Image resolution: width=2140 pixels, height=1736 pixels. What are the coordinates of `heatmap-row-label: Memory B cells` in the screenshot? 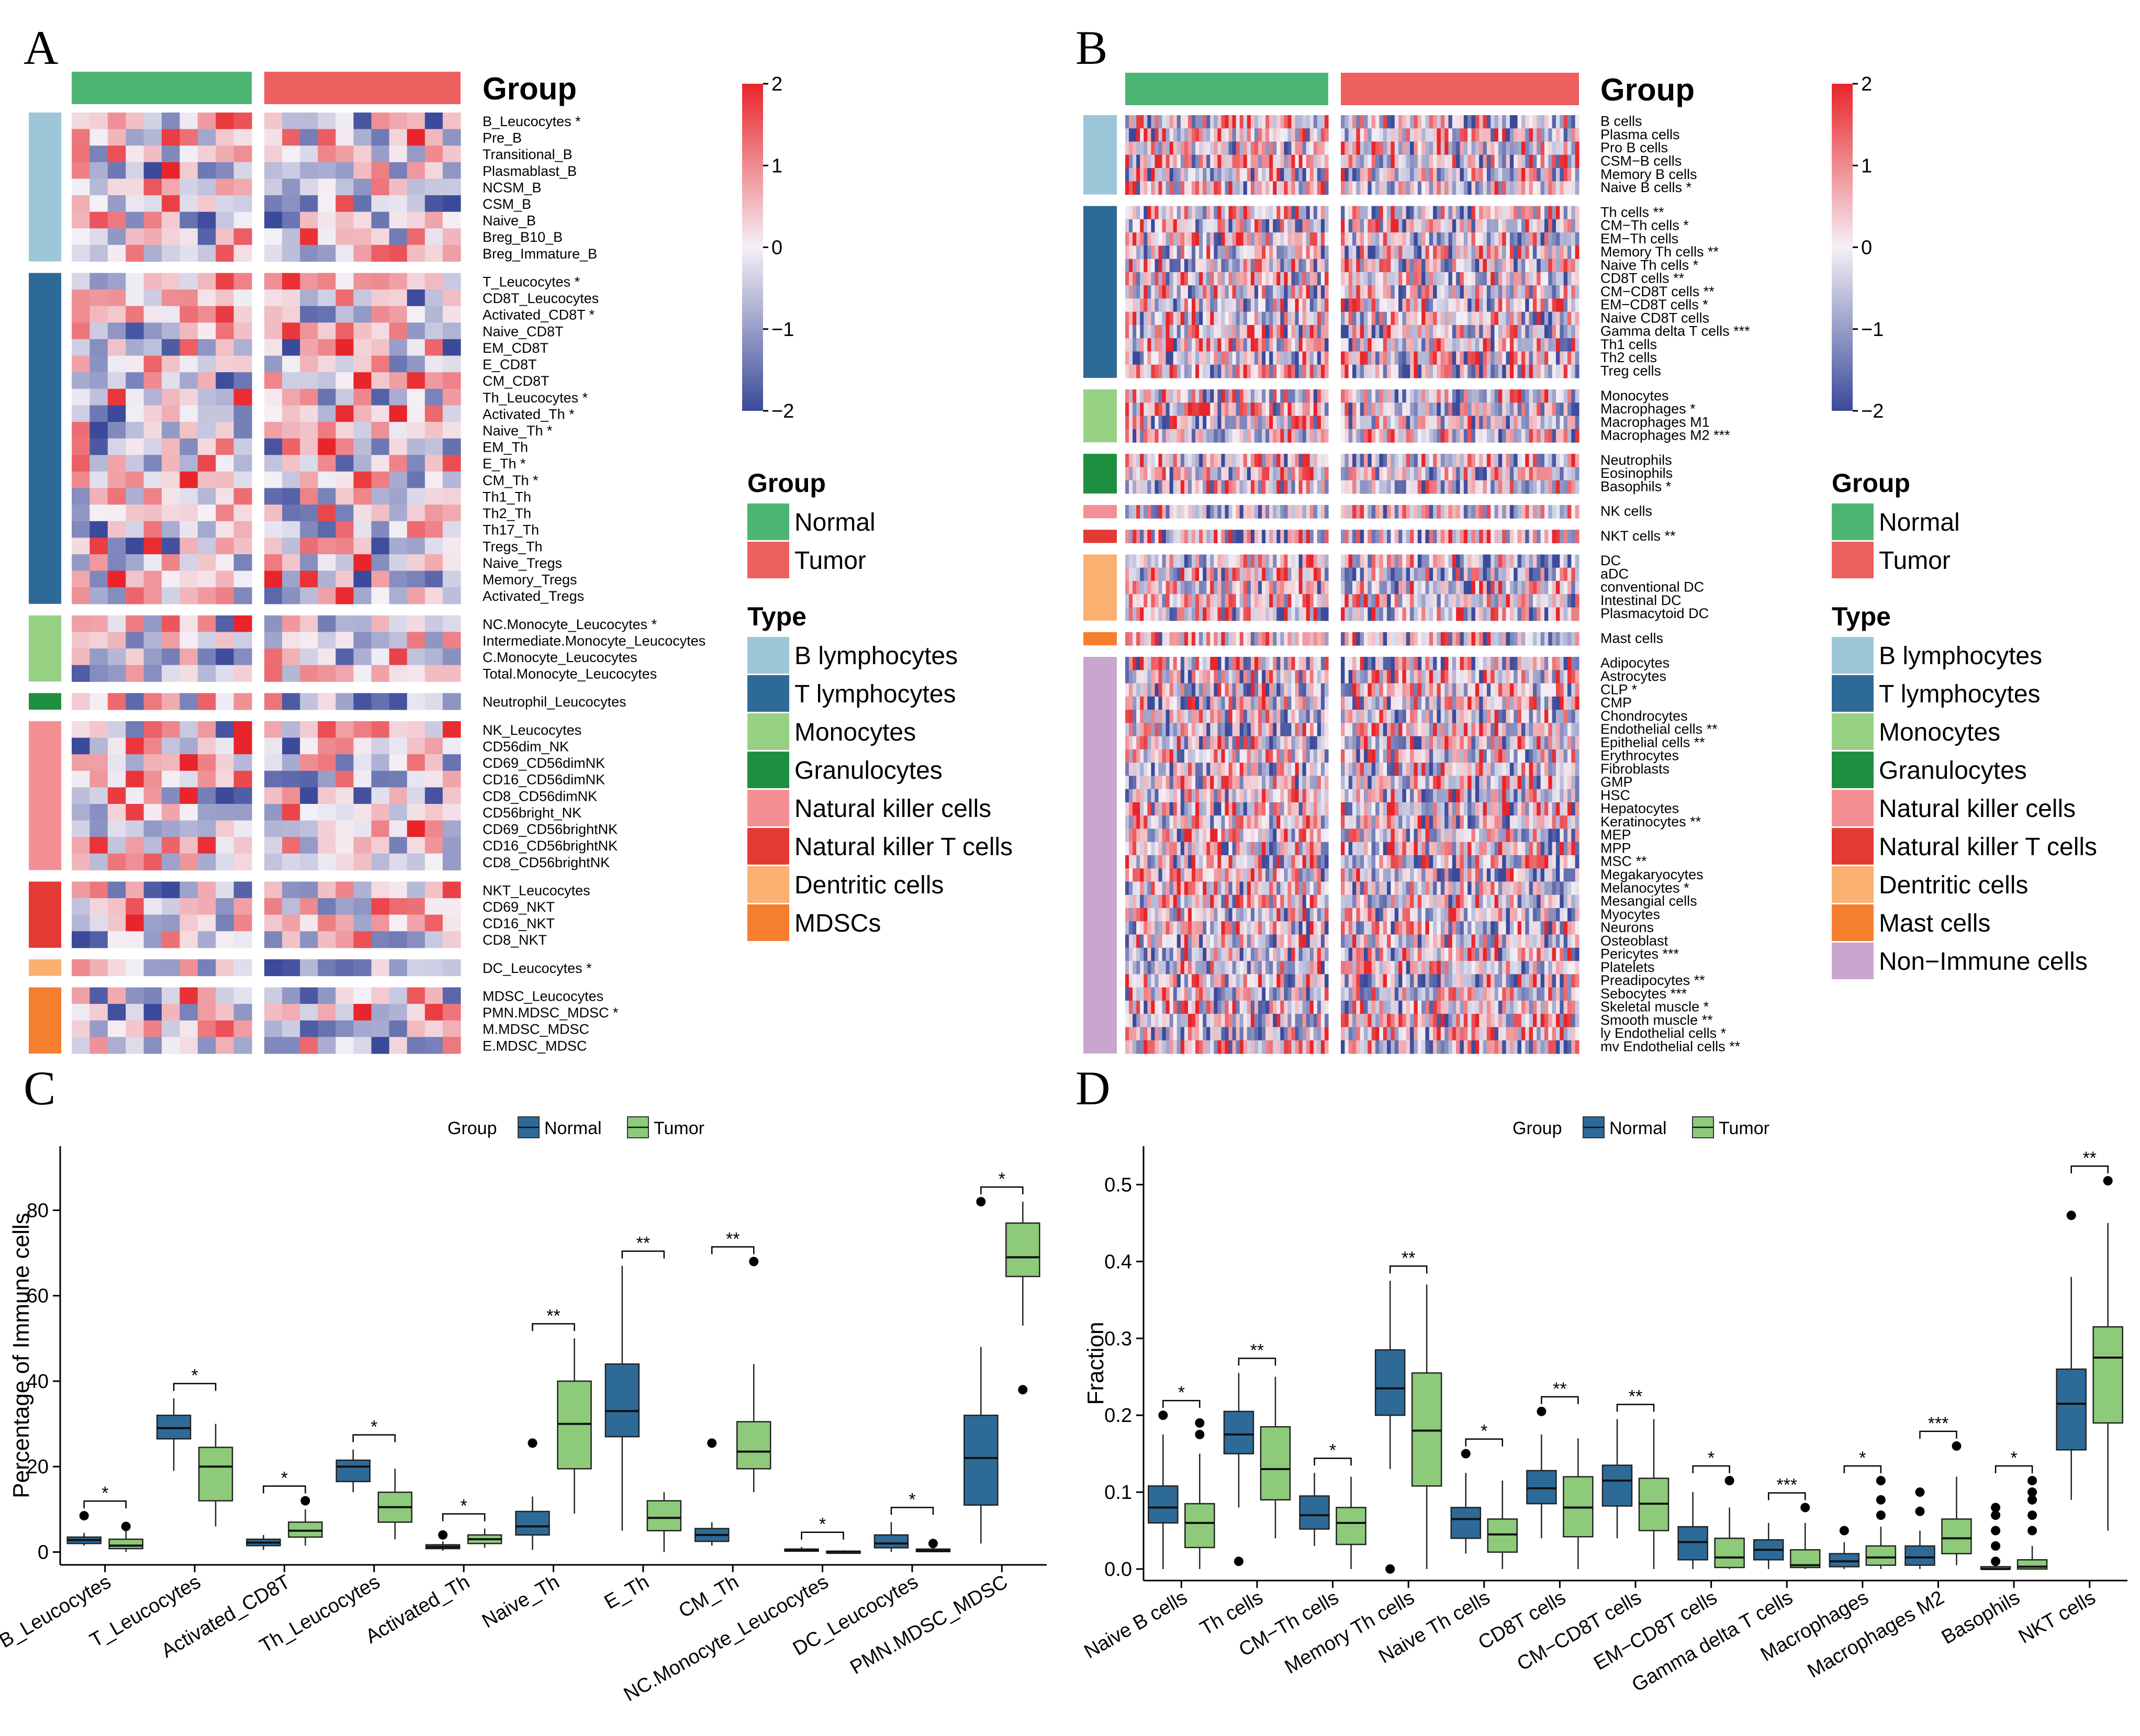 It's located at (1648, 174).